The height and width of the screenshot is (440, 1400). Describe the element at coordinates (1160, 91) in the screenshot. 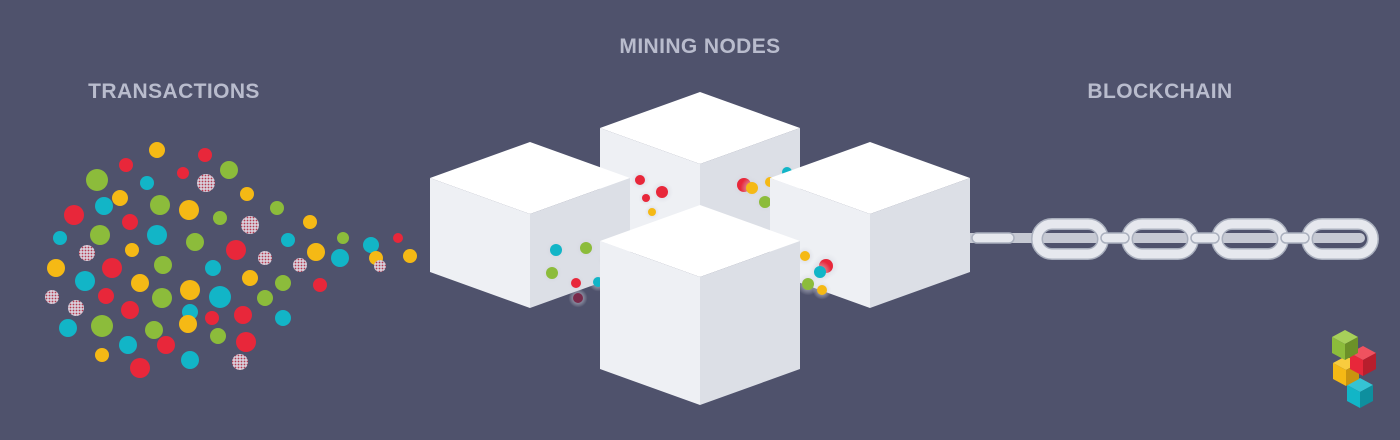

I see `blockchain-label: BLOCKCHAIN` at that location.